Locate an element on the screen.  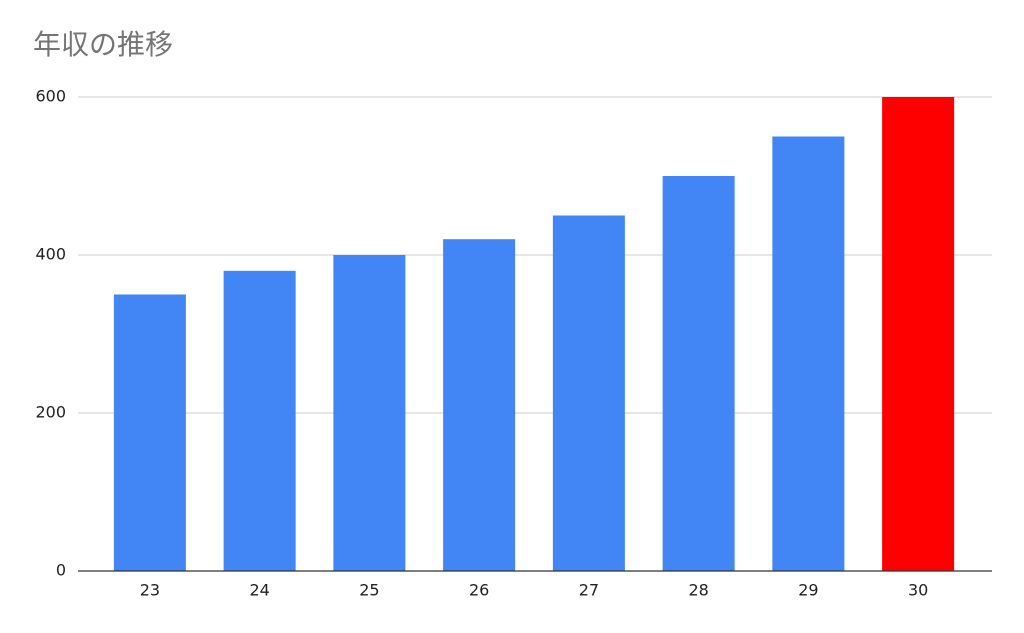
y-tick-label: 600 is located at coordinates (50, 96).